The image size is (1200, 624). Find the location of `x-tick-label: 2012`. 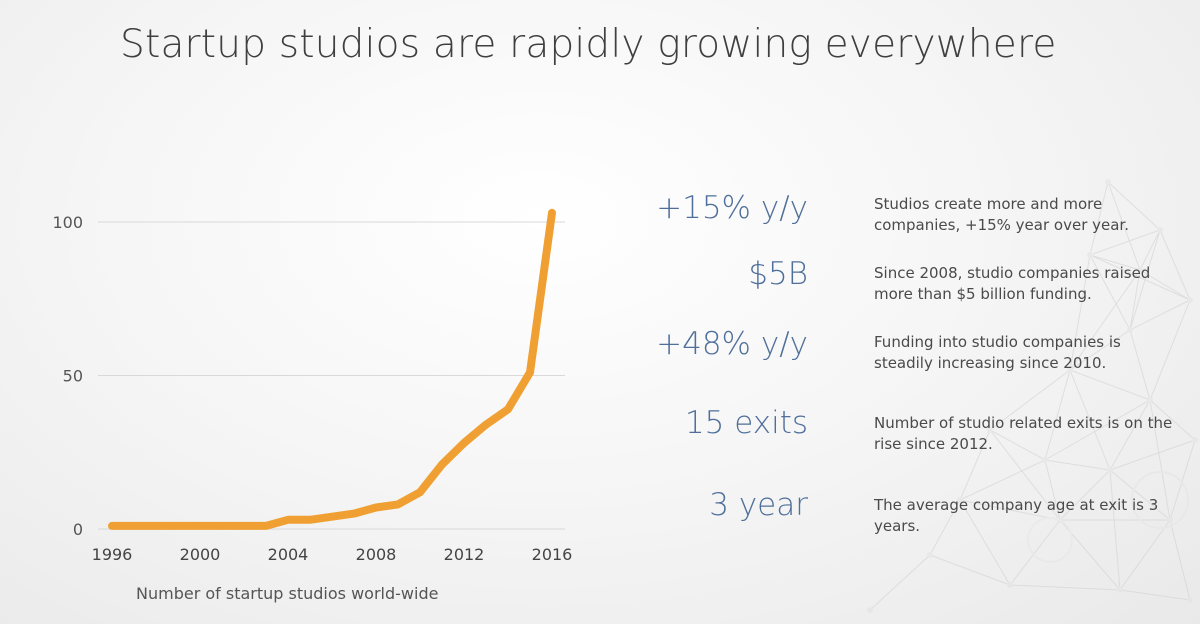

x-tick-label: 2012 is located at coordinates (464, 554).